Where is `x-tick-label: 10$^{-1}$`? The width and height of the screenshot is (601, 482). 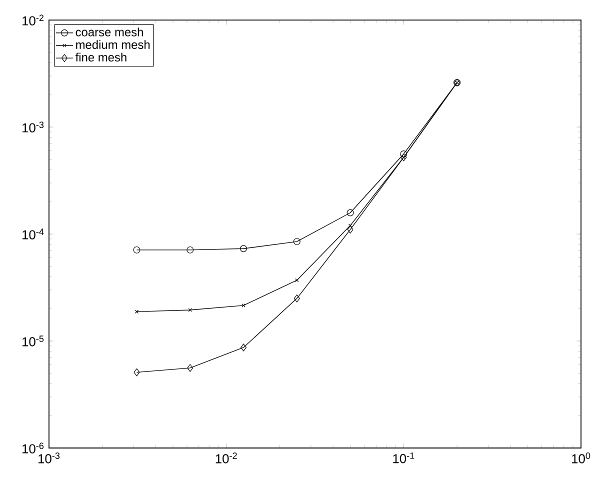
x-tick-label: 10$^{-1}$ is located at coordinates (403, 458).